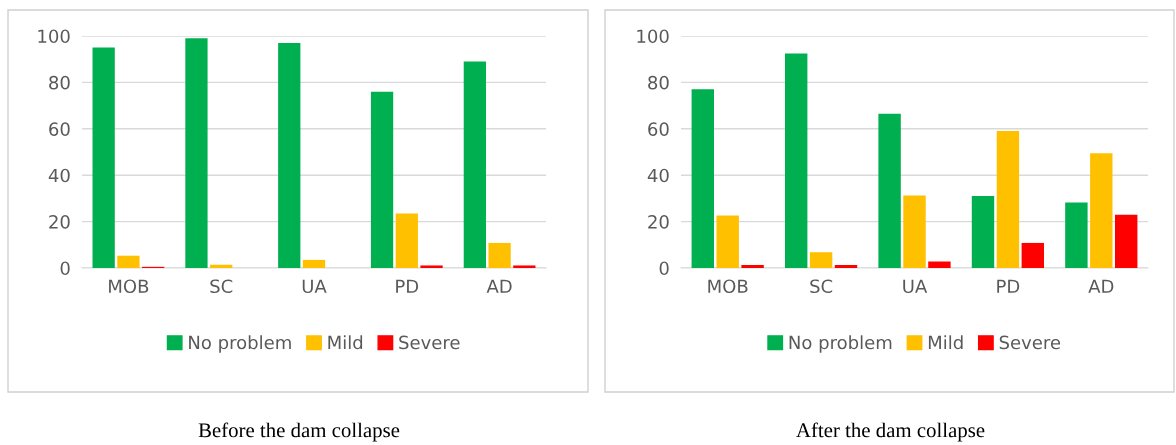 The height and width of the screenshot is (445, 1176). Describe the element at coordinates (299, 432) in the screenshot. I see `text: Before the dam collapse` at that location.